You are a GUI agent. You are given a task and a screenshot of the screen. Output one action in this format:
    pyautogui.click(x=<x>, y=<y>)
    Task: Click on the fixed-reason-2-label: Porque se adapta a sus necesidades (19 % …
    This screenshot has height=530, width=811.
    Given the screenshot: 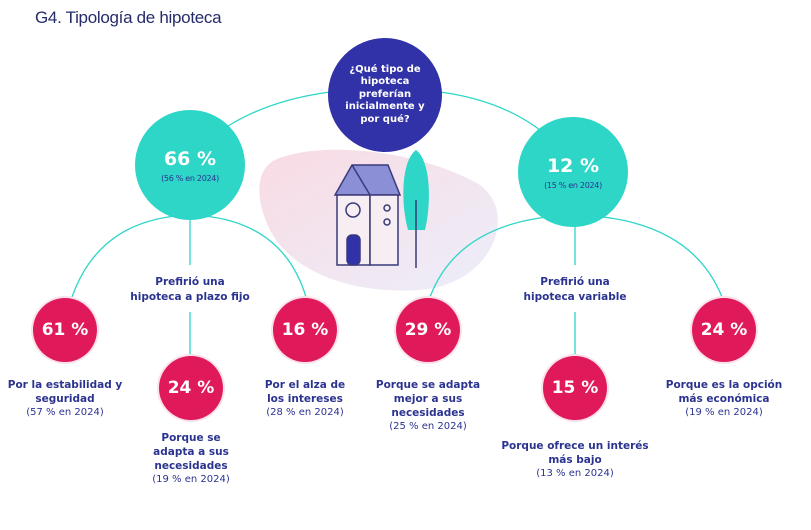 What is the action you would take?
    pyautogui.click(x=191, y=459)
    